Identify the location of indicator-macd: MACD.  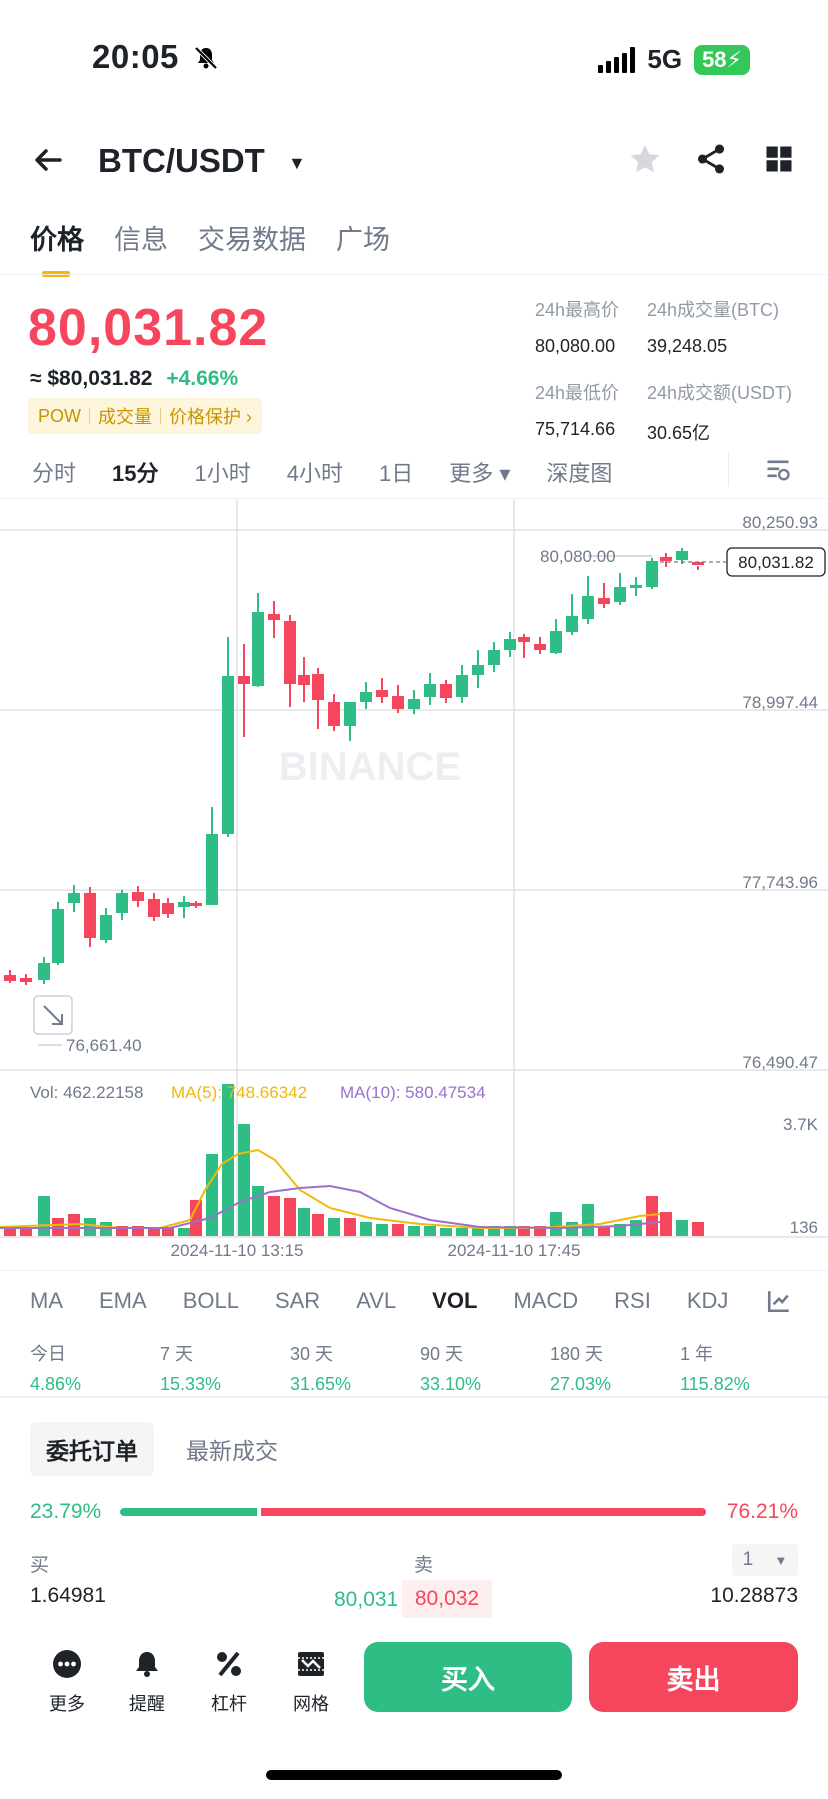
(546, 1300).